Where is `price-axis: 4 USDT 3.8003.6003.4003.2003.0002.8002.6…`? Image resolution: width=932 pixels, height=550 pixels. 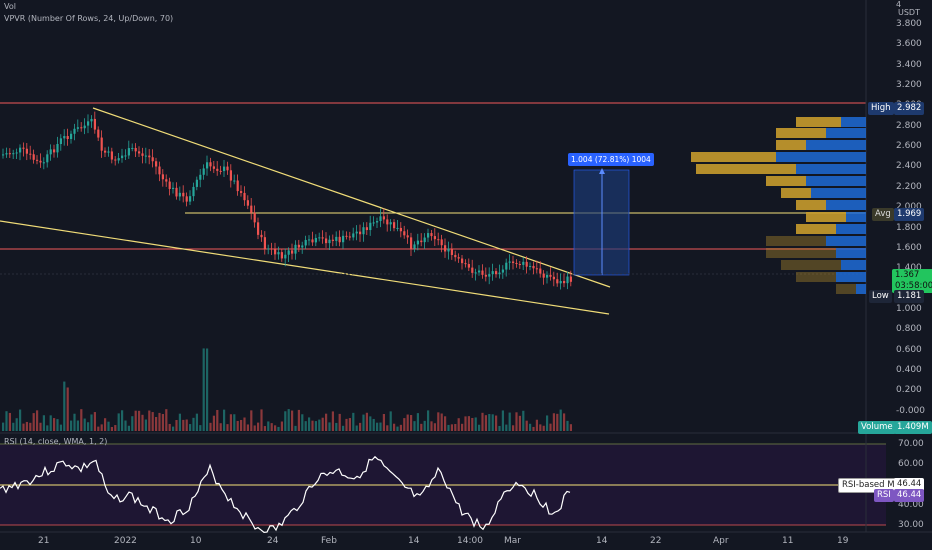
price-axis: 4 USDT 3.8003.6003.4003.2003.0002.8002.6… is located at coordinates (899, 266).